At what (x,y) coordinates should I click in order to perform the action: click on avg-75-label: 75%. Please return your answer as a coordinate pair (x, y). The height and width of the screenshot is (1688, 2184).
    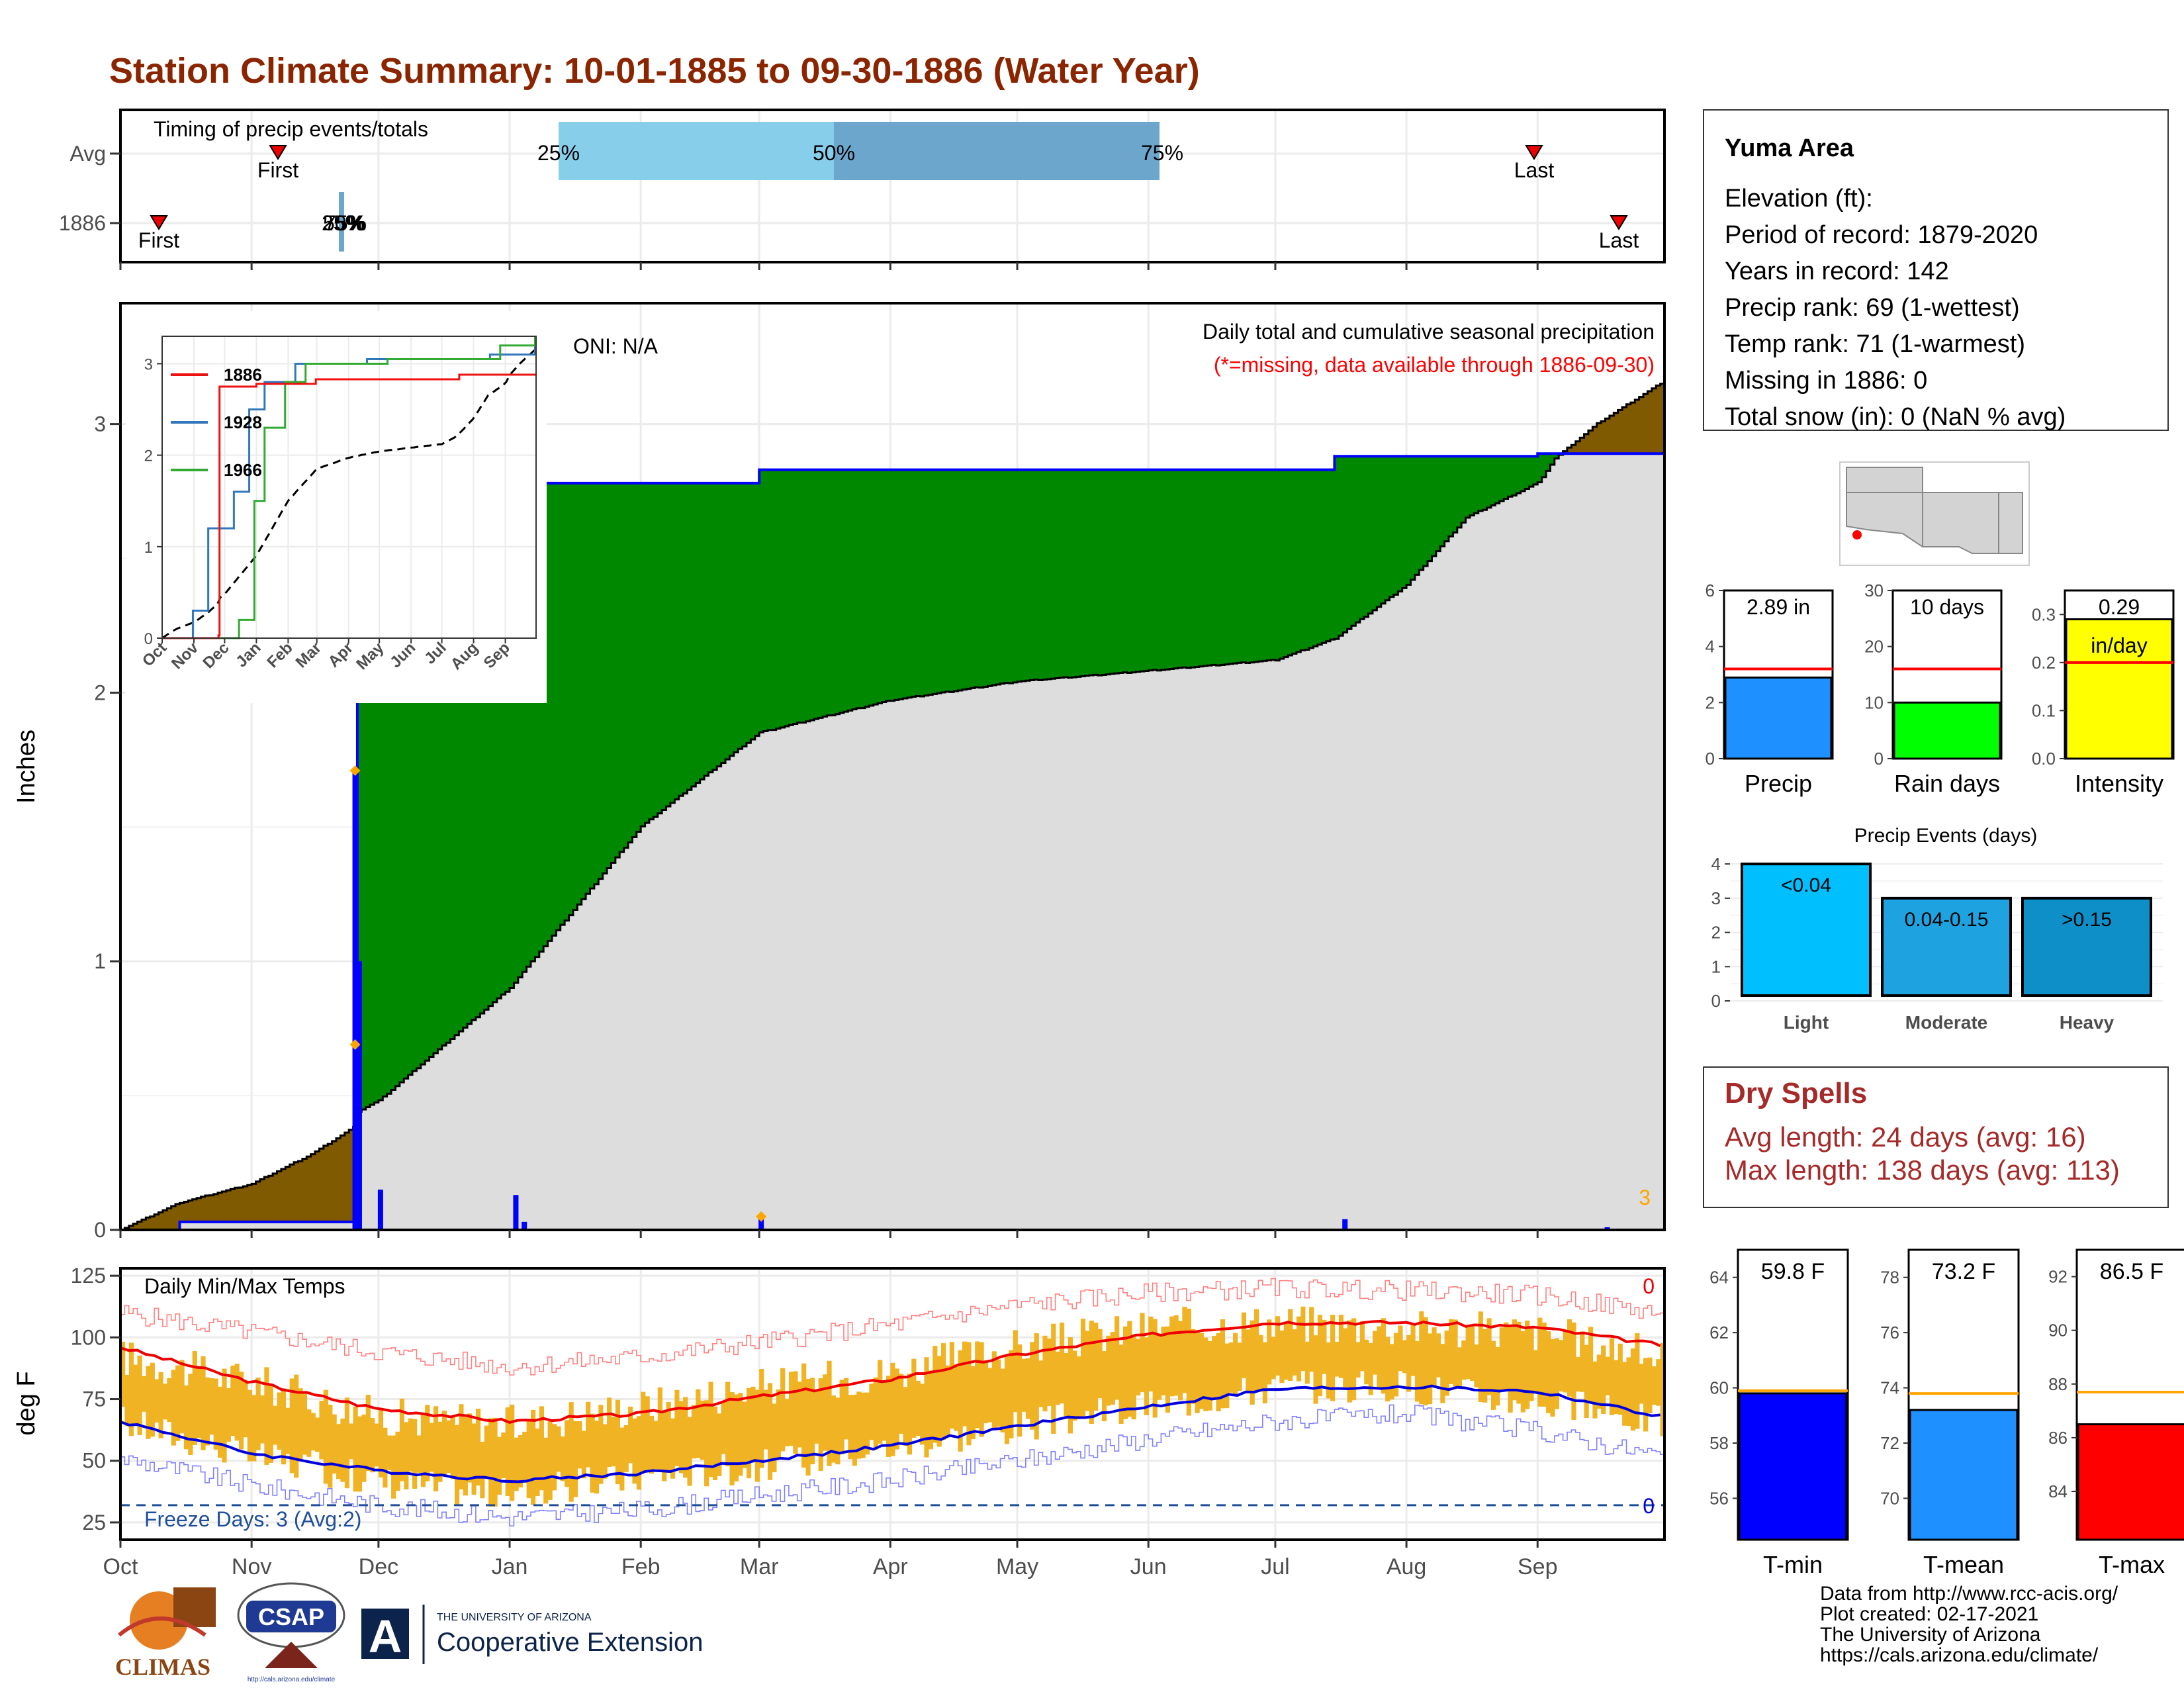
    Looking at the image, I should click on (1162, 153).